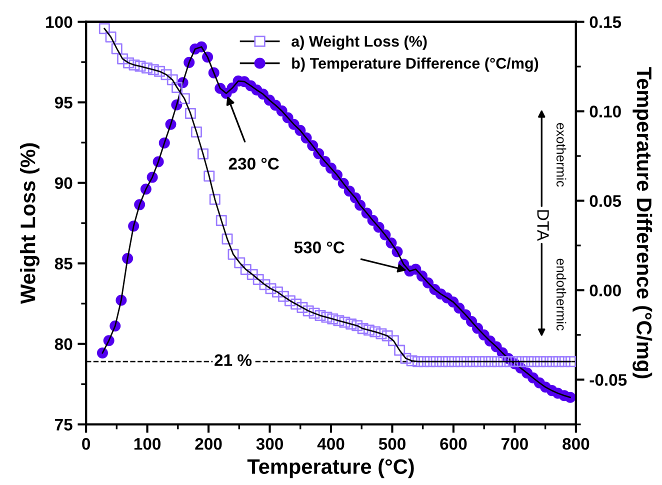  Describe the element at coordinates (605, 112) in the screenshot. I see `y2-tick-label: 0.10` at that location.